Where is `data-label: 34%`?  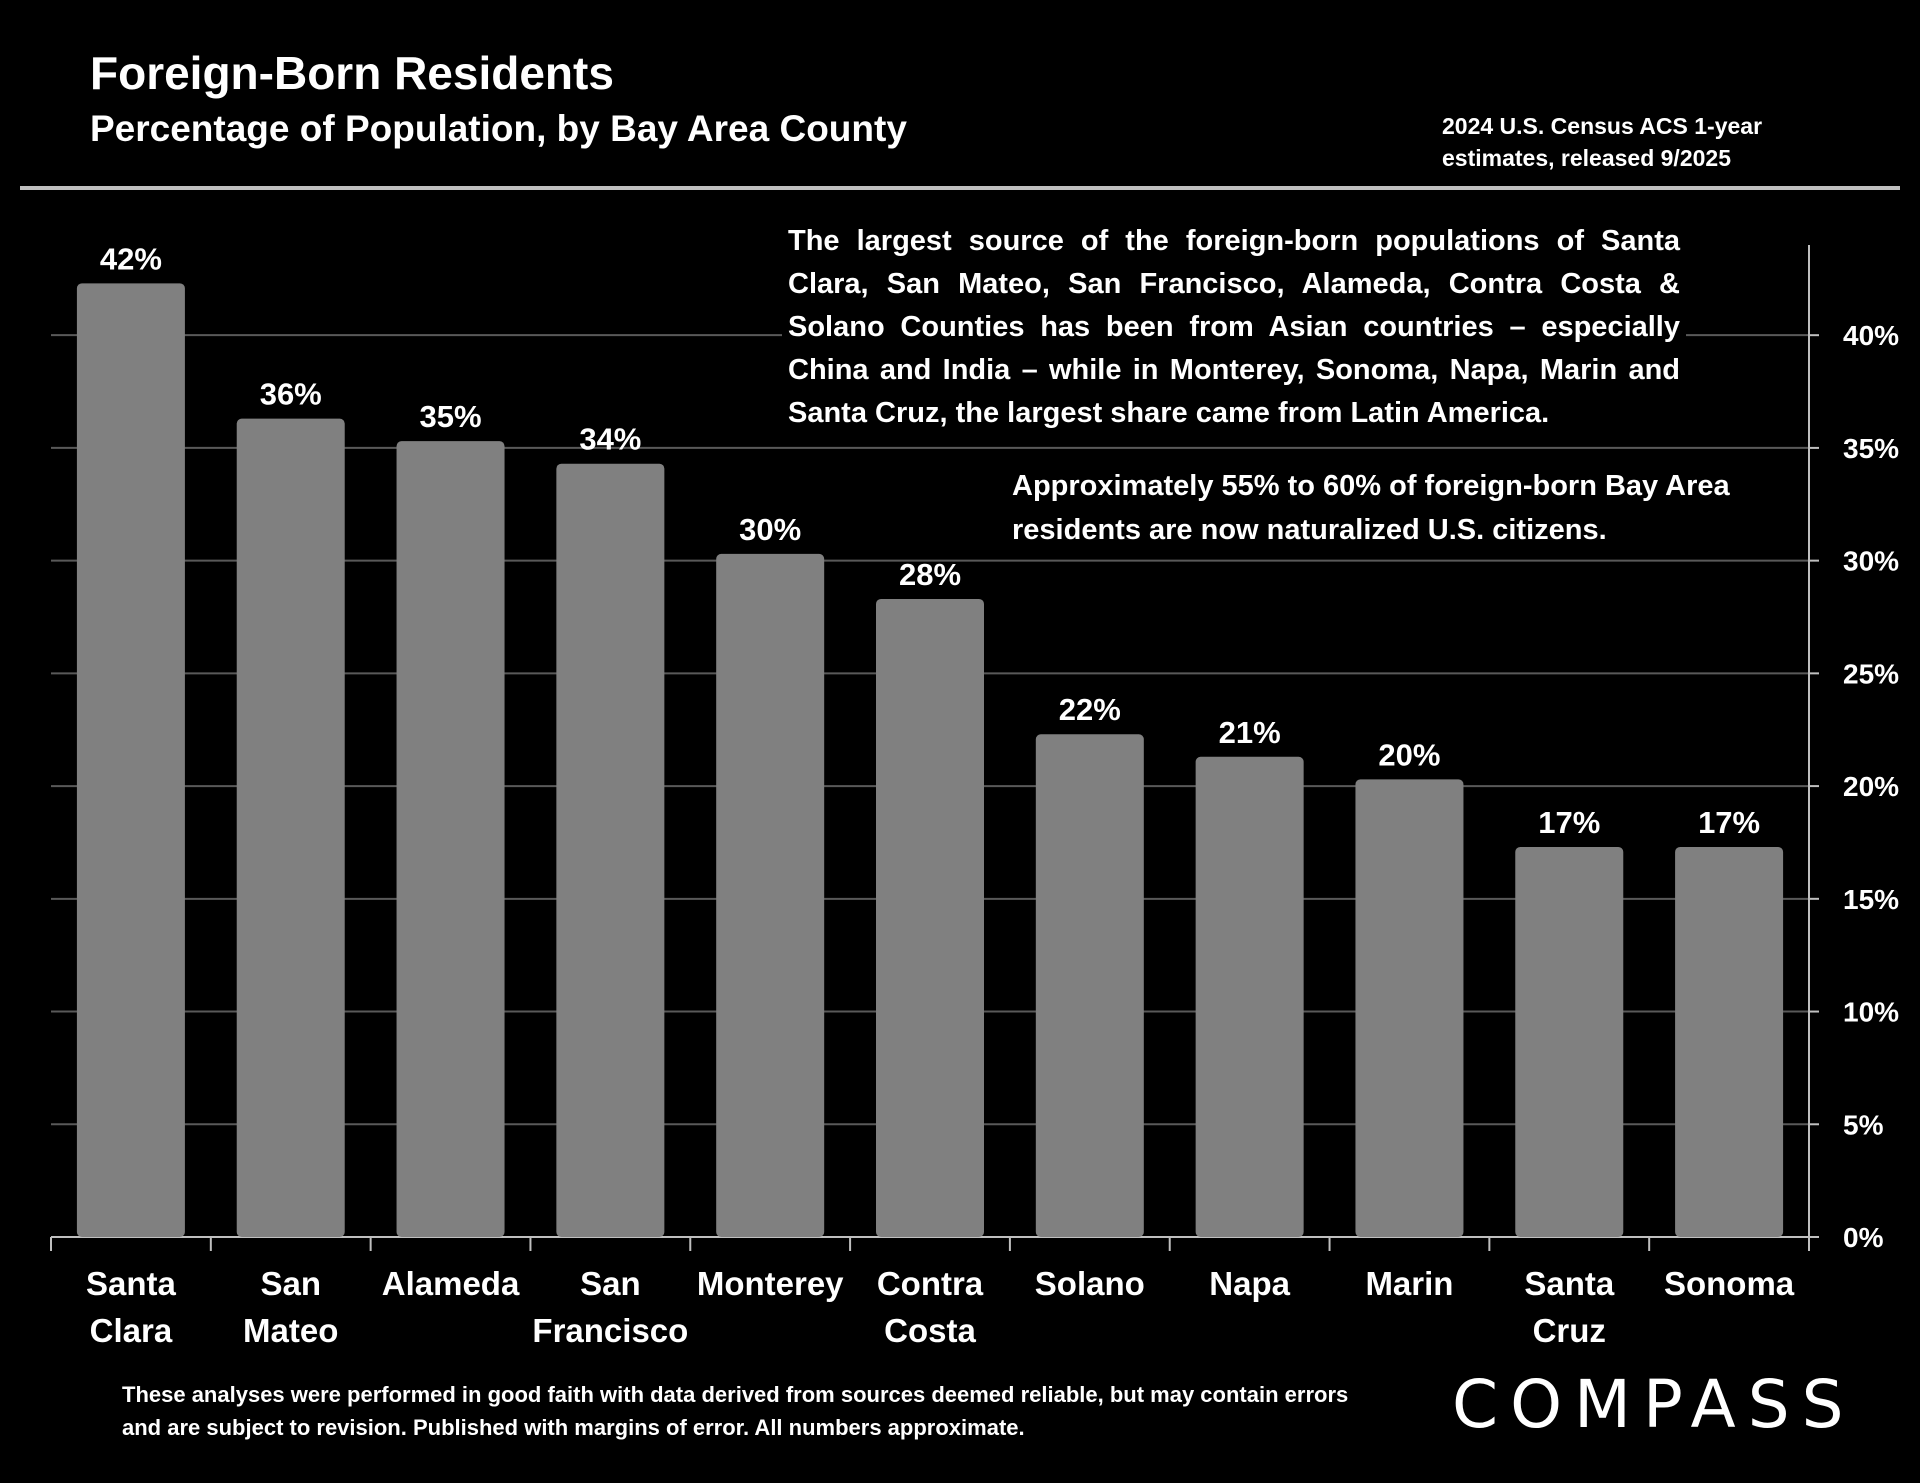 data-label: 34% is located at coordinates (610, 439).